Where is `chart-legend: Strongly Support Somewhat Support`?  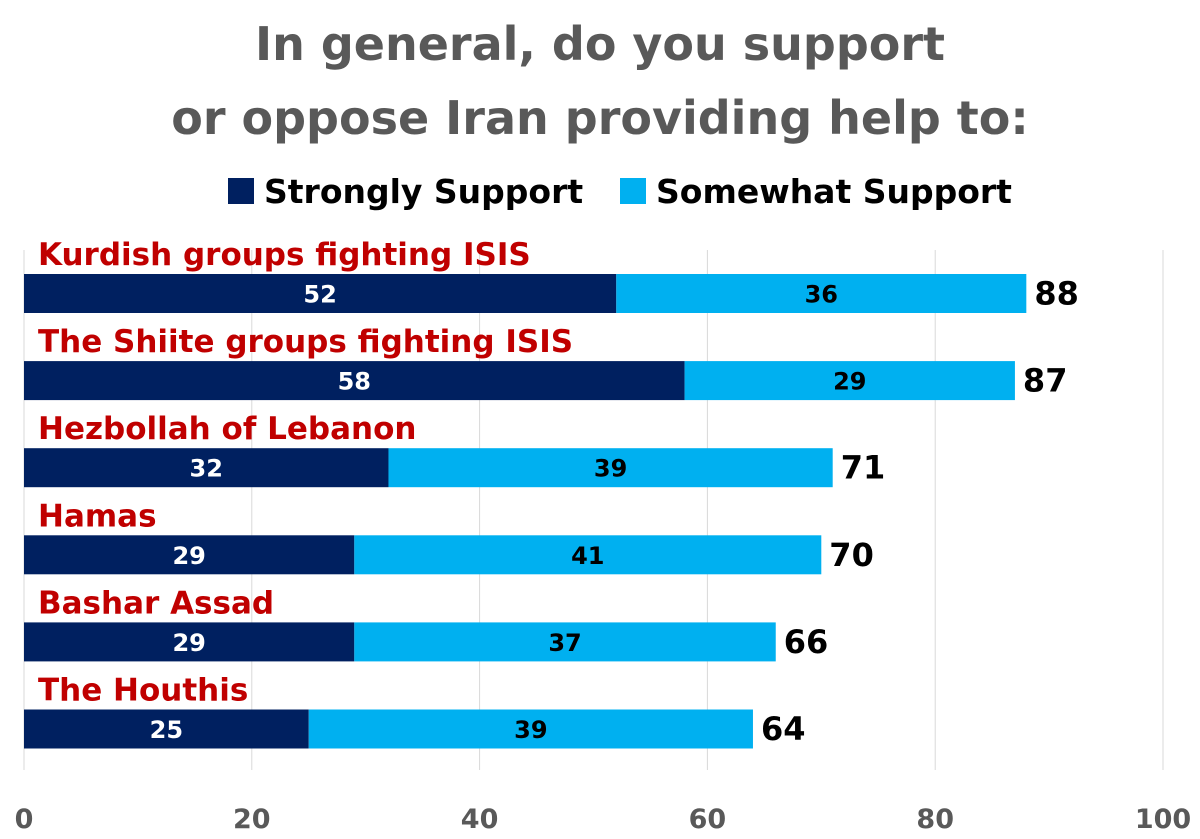 chart-legend: Strongly Support Somewhat Support is located at coordinates (600, 191).